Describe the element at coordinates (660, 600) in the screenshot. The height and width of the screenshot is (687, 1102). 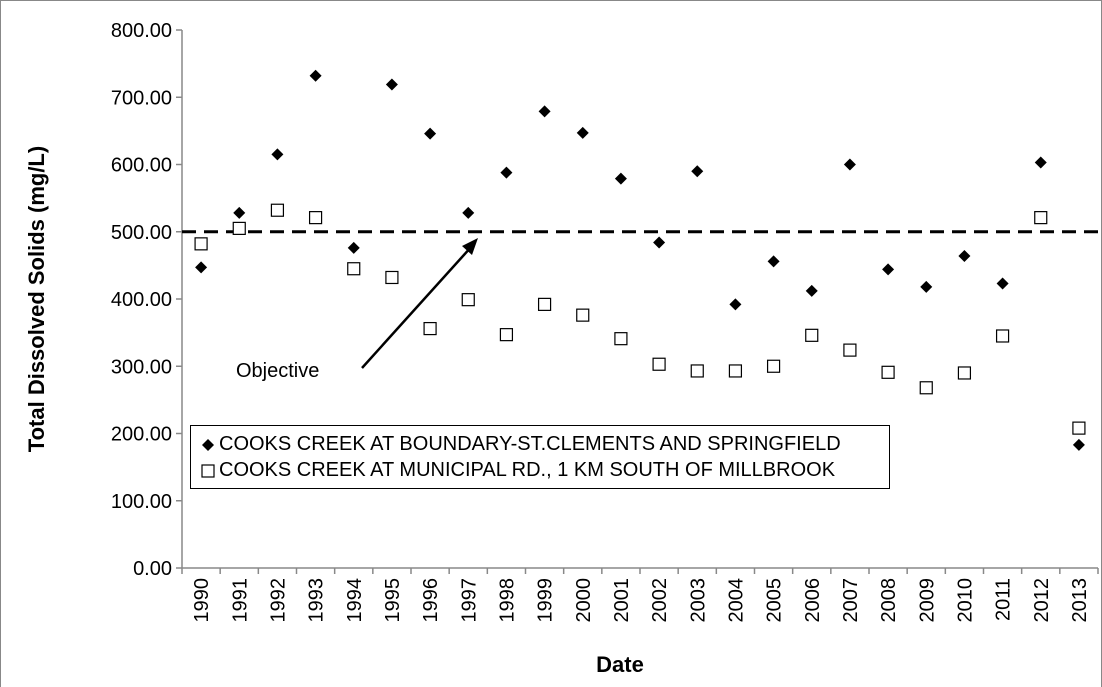
I see `x-tick-label: 2002` at that location.